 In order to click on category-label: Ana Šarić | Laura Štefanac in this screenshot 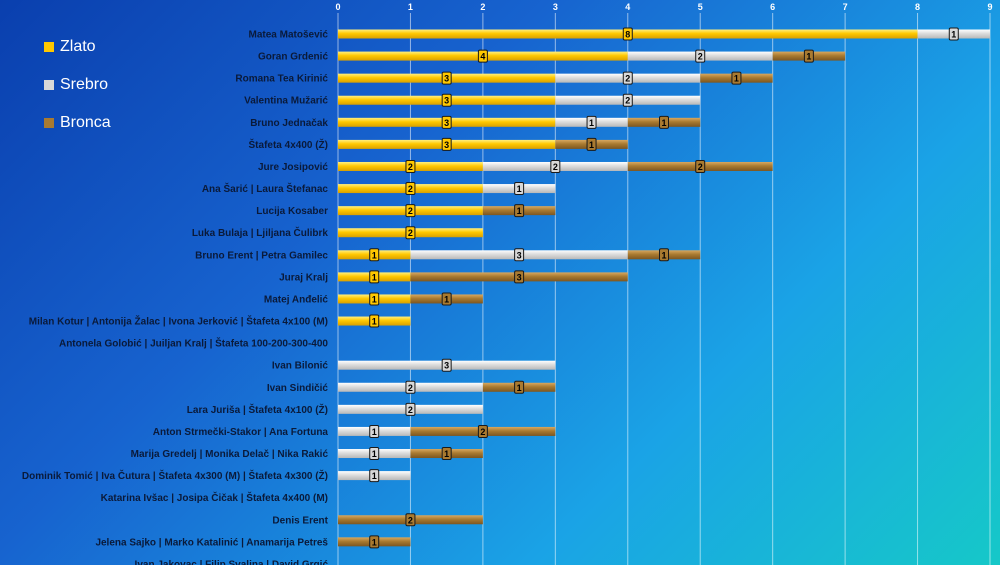, I will do `click(265, 188)`.